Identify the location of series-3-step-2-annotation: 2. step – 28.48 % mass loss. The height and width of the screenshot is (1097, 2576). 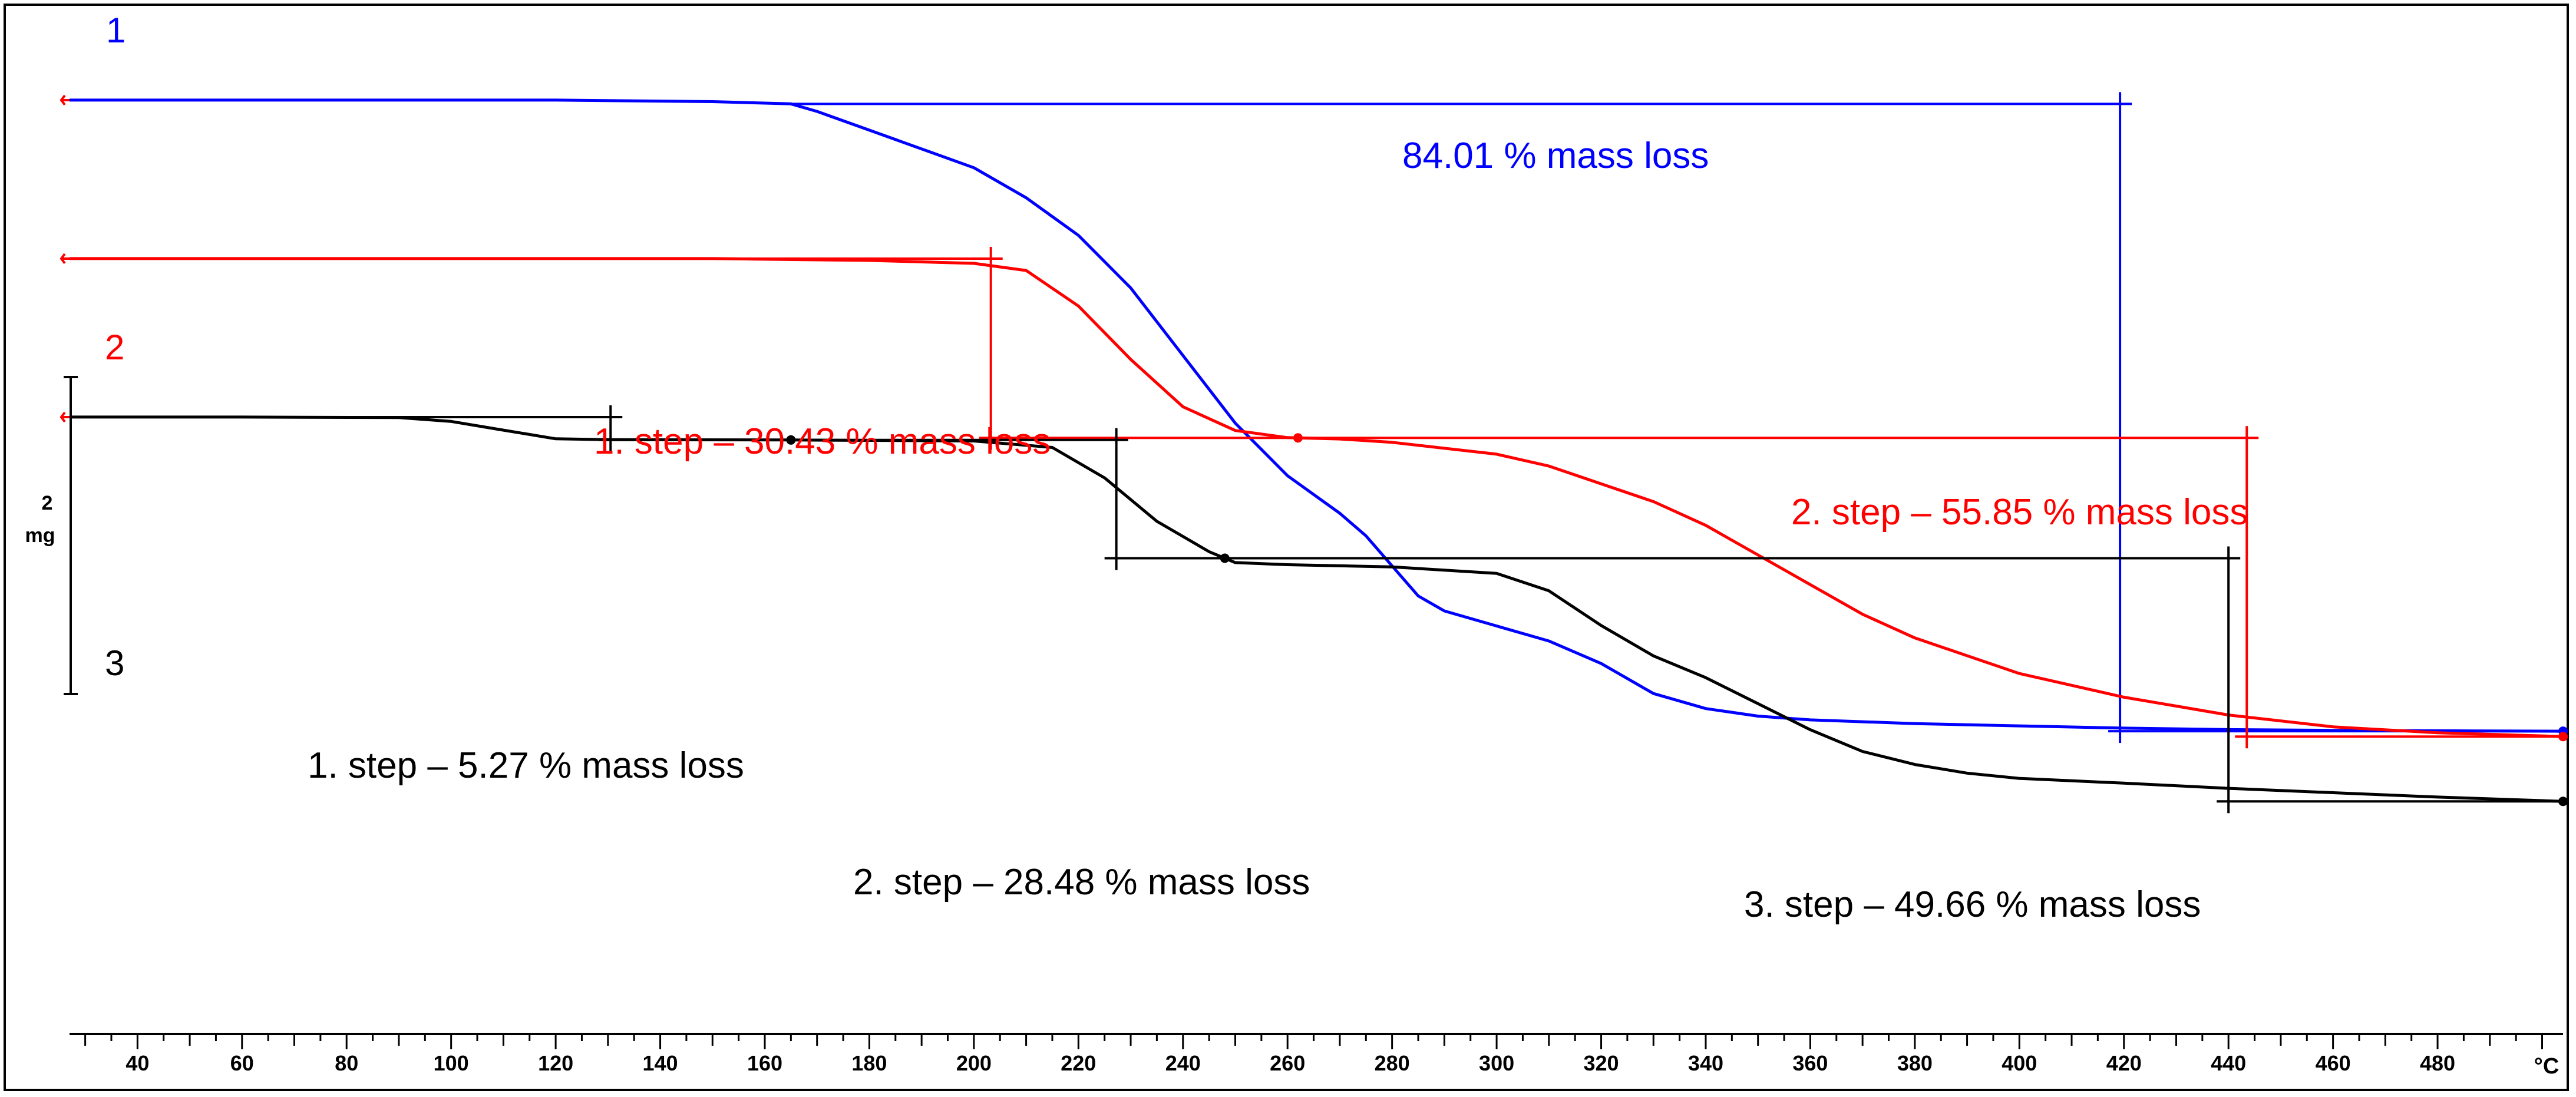
(1081, 882).